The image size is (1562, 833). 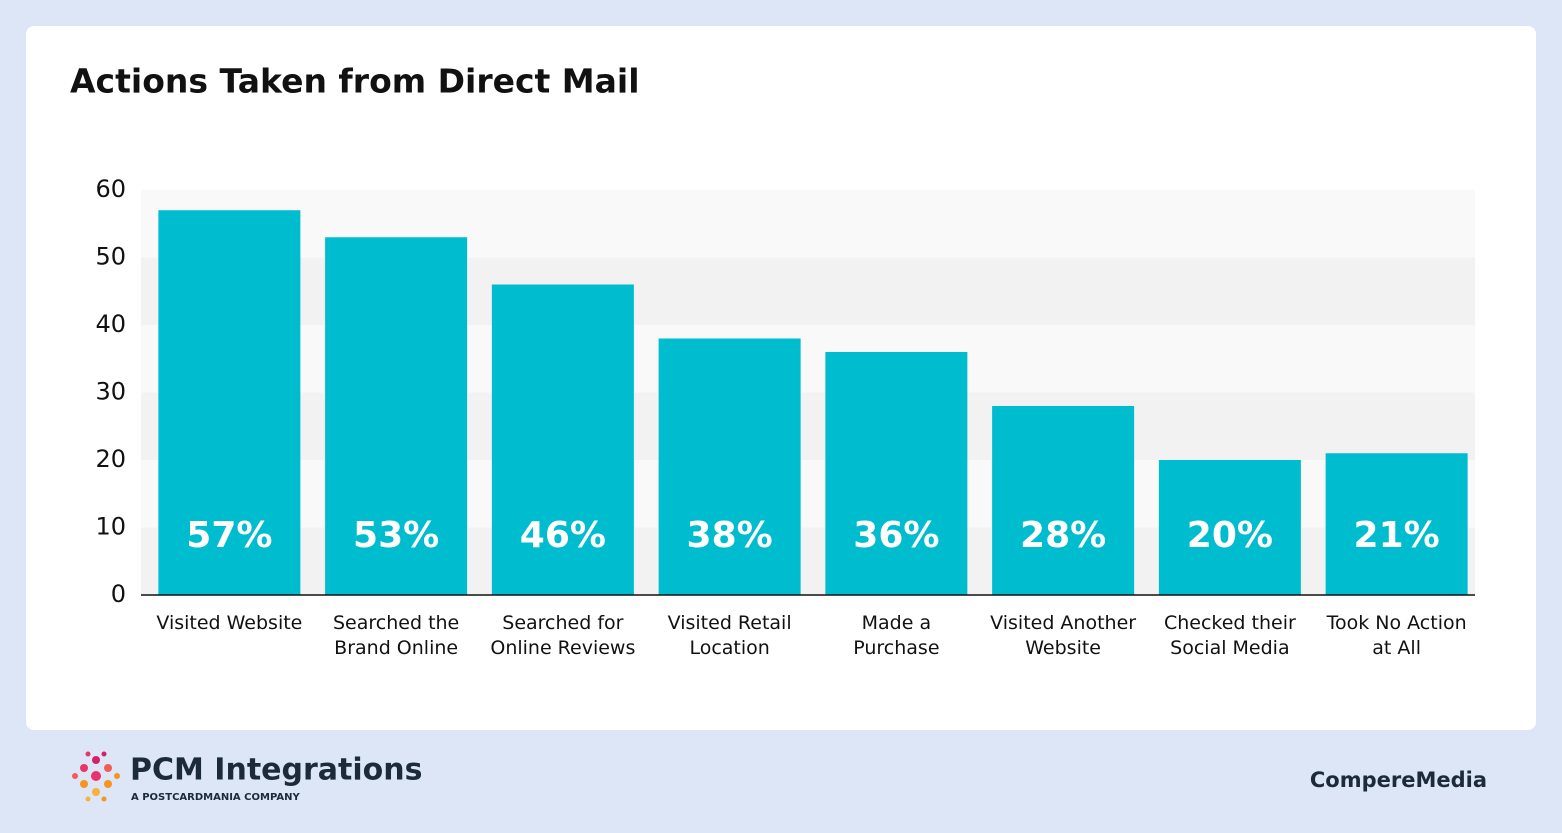 What do you see at coordinates (1063, 535) in the screenshot?
I see `data-label: 28%` at bounding box center [1063, 535].